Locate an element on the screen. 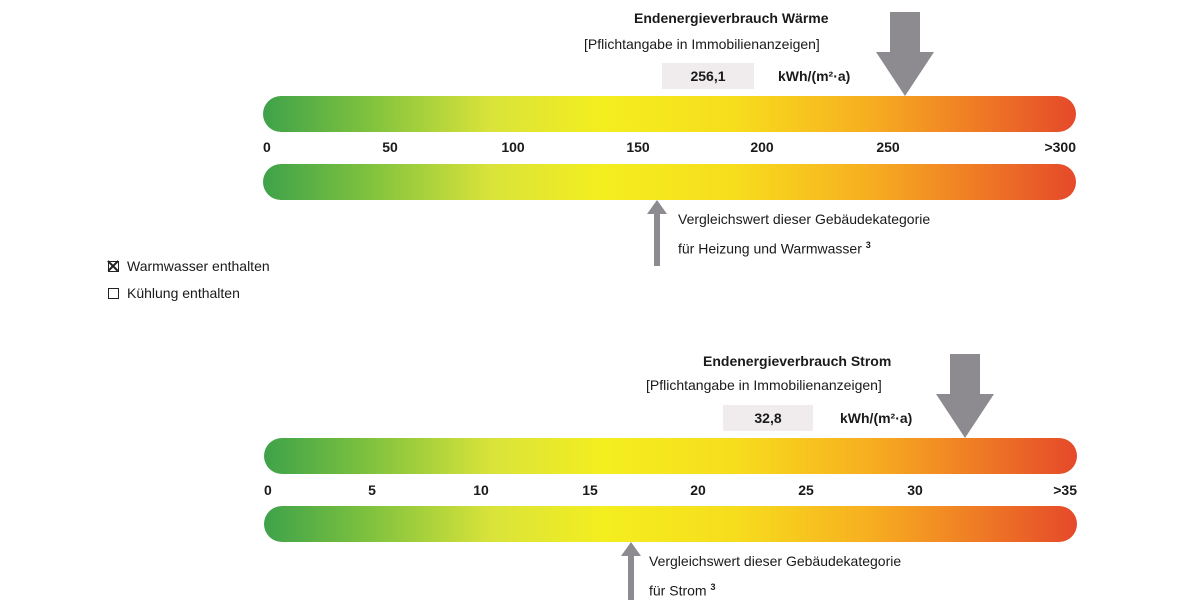 This screenshot has height=604, width=1200. warmwasser-checkbox is located at coordinates (113, 266).